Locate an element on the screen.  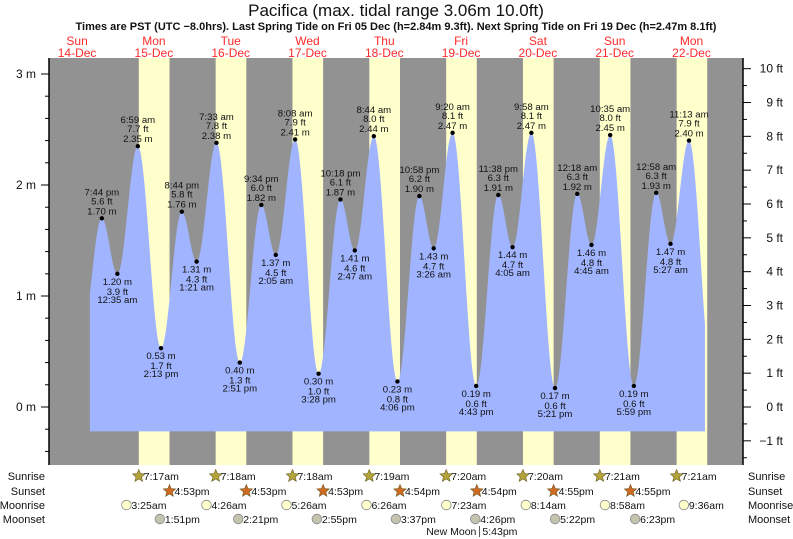
low-tide-time: 2:47 am is located at coordinates (354, 276).